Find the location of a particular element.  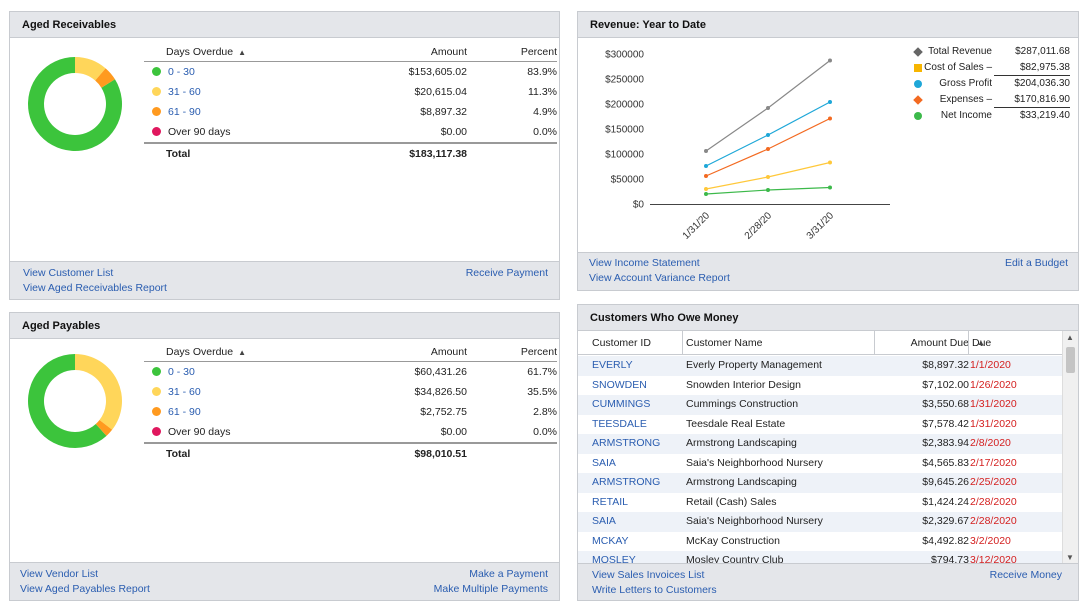

sort-asc-icon: ▲ is located at coordinates (242, 52).